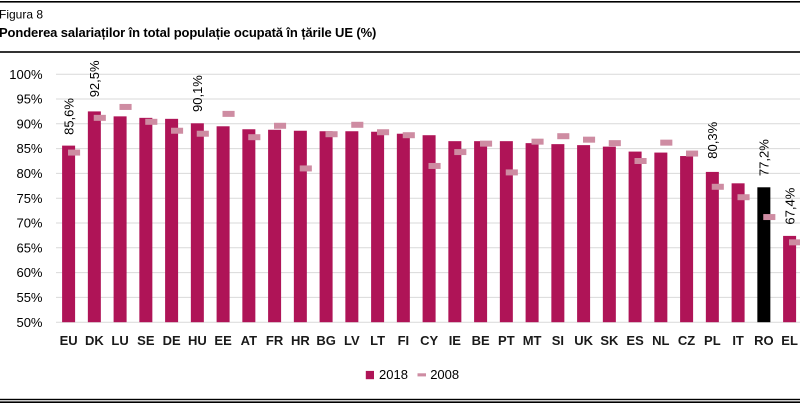  I want to click on svg-text: 85%, so click(29, 148).